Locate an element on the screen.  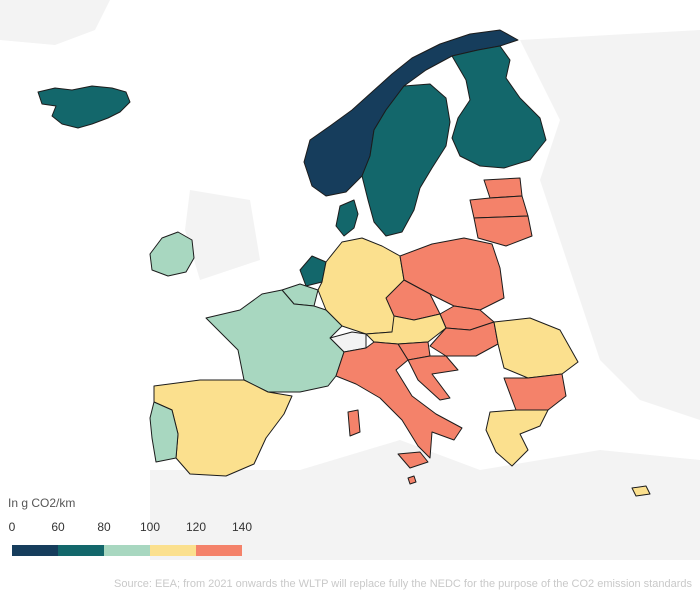
country-lithuania is located at coordinates (503, 231).